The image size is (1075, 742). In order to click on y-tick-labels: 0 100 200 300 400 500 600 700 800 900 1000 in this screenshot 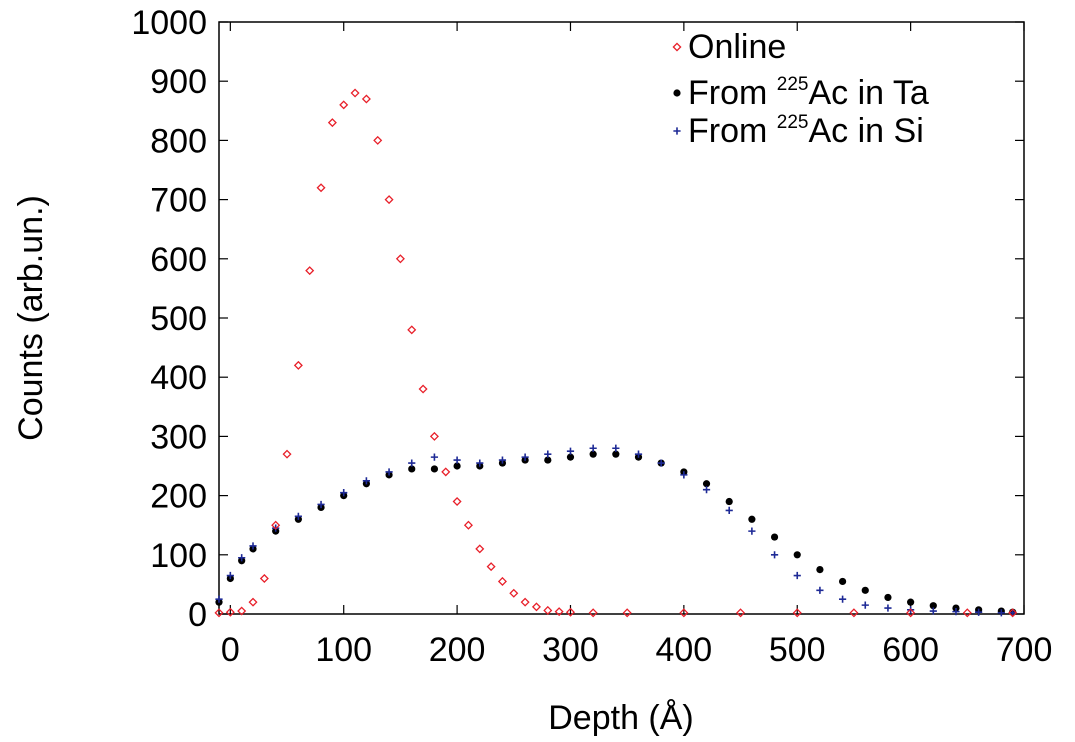, I will do `click(169, 319)`.